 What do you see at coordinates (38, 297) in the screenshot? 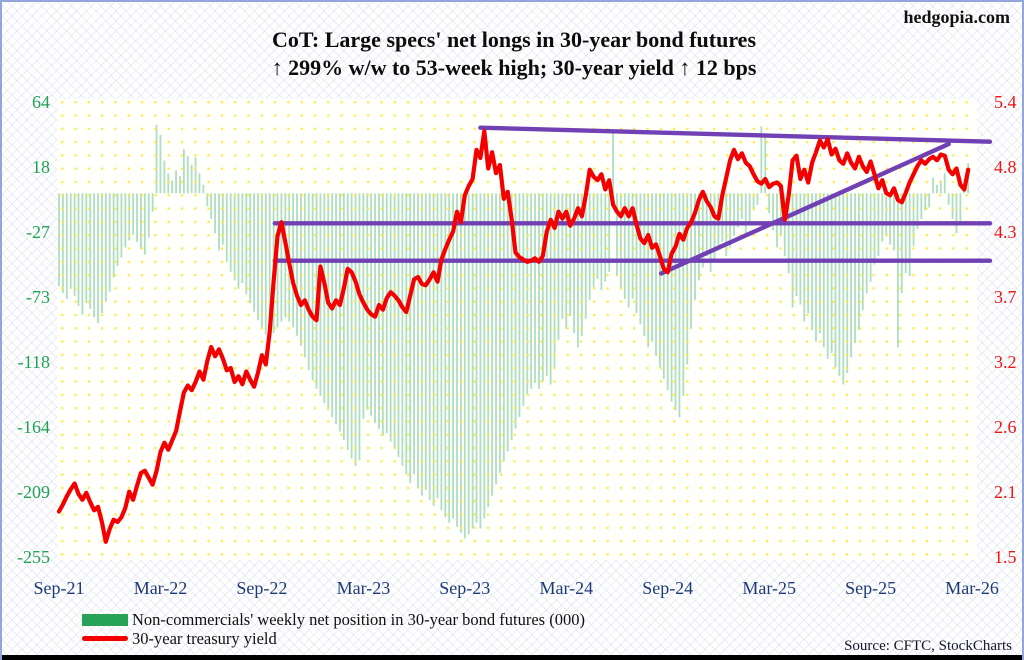
I see `svg-text: -73` at bounding box center [38, 297].